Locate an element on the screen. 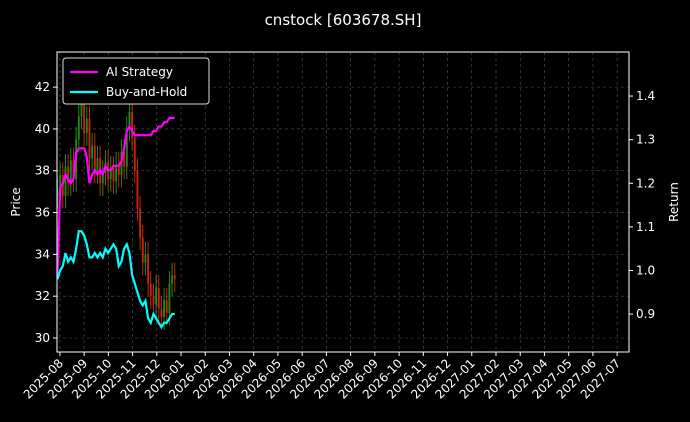 This screenshot has width=690, height=422. y2-axis-label: Return is located at coordinates (674, 202).